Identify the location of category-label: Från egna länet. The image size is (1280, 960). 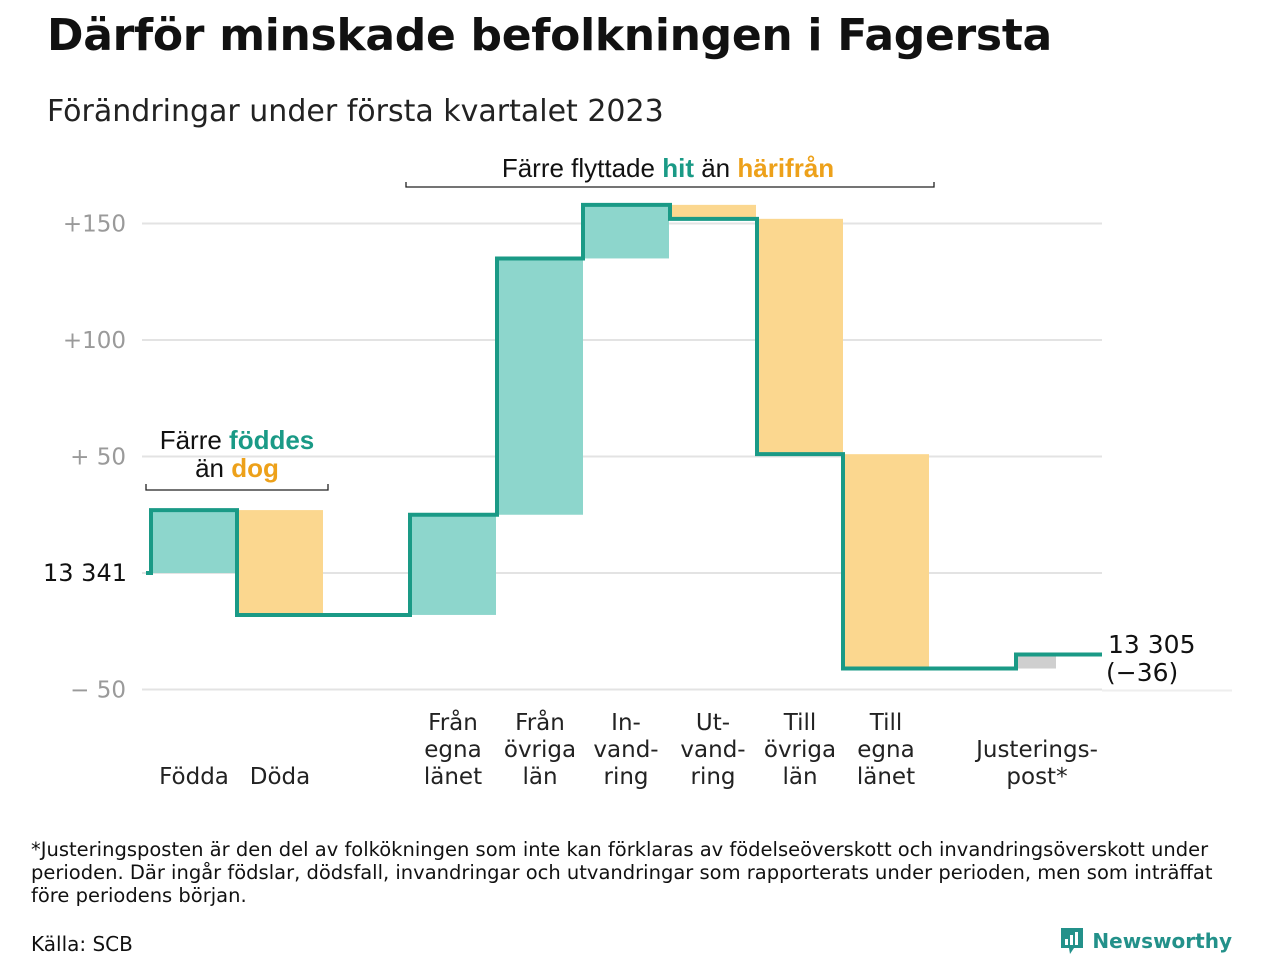
(453, 749).